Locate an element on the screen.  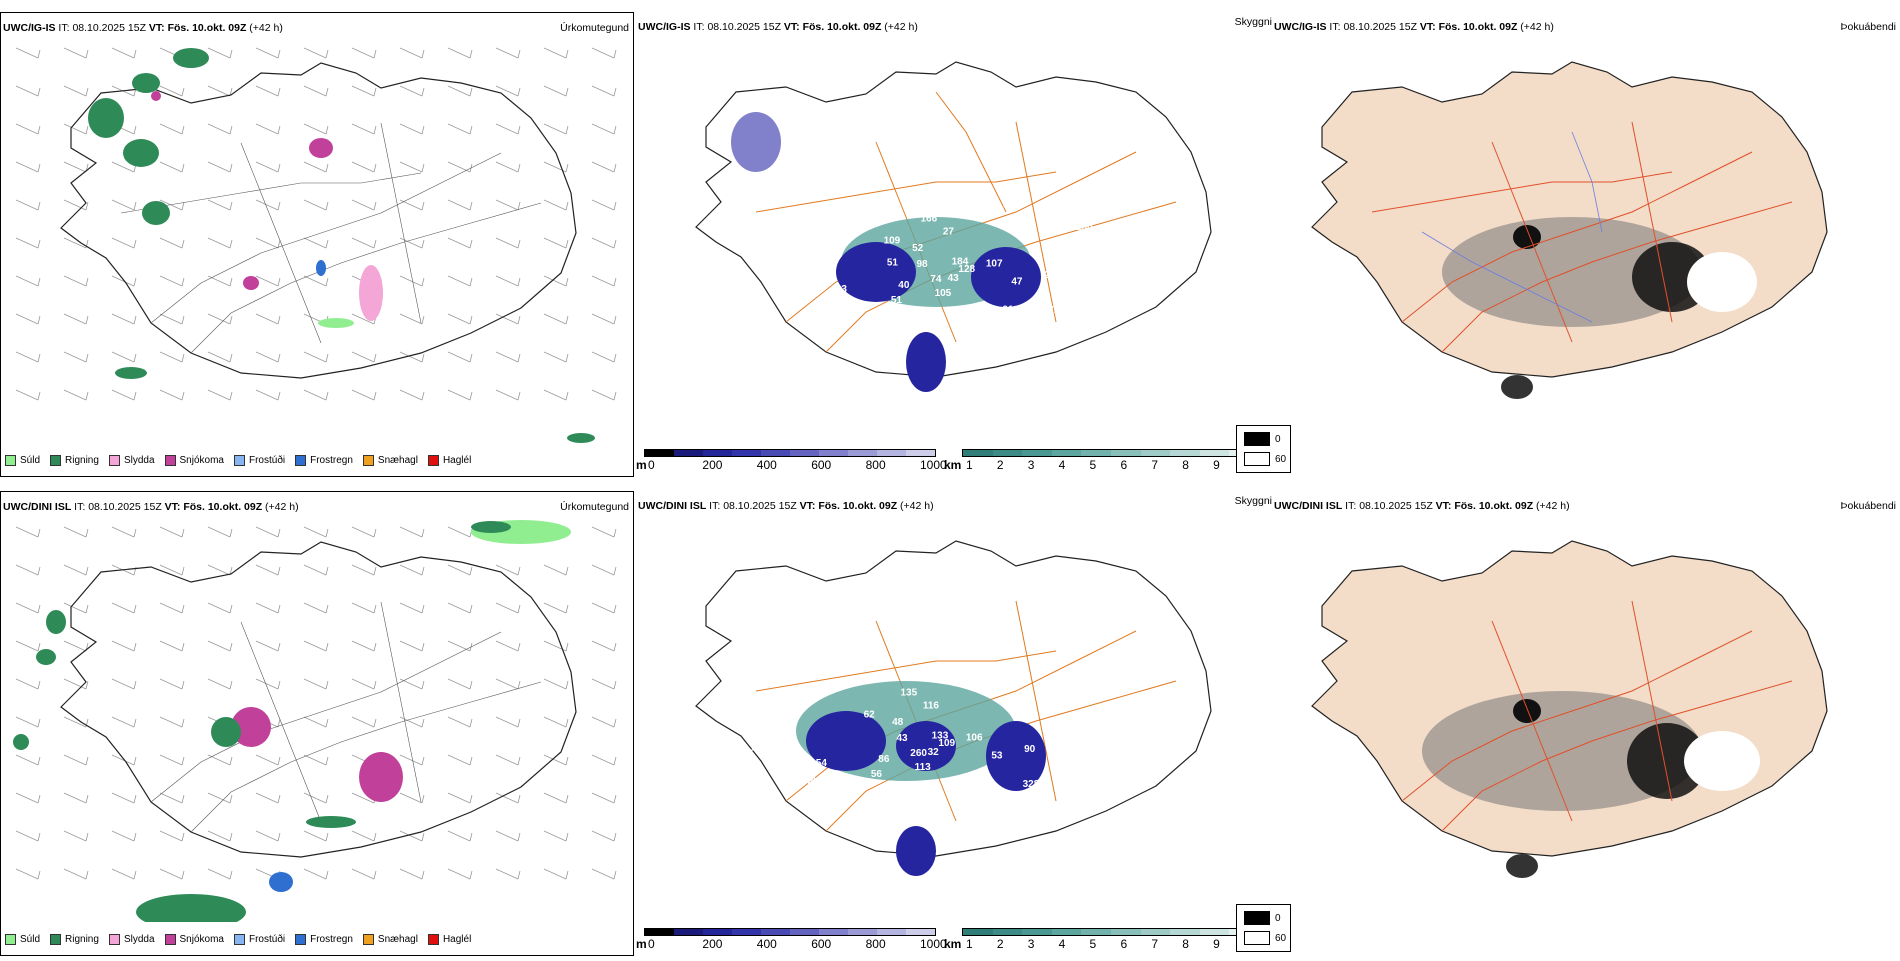
precip-type-map is located at coordinates (315, 721).